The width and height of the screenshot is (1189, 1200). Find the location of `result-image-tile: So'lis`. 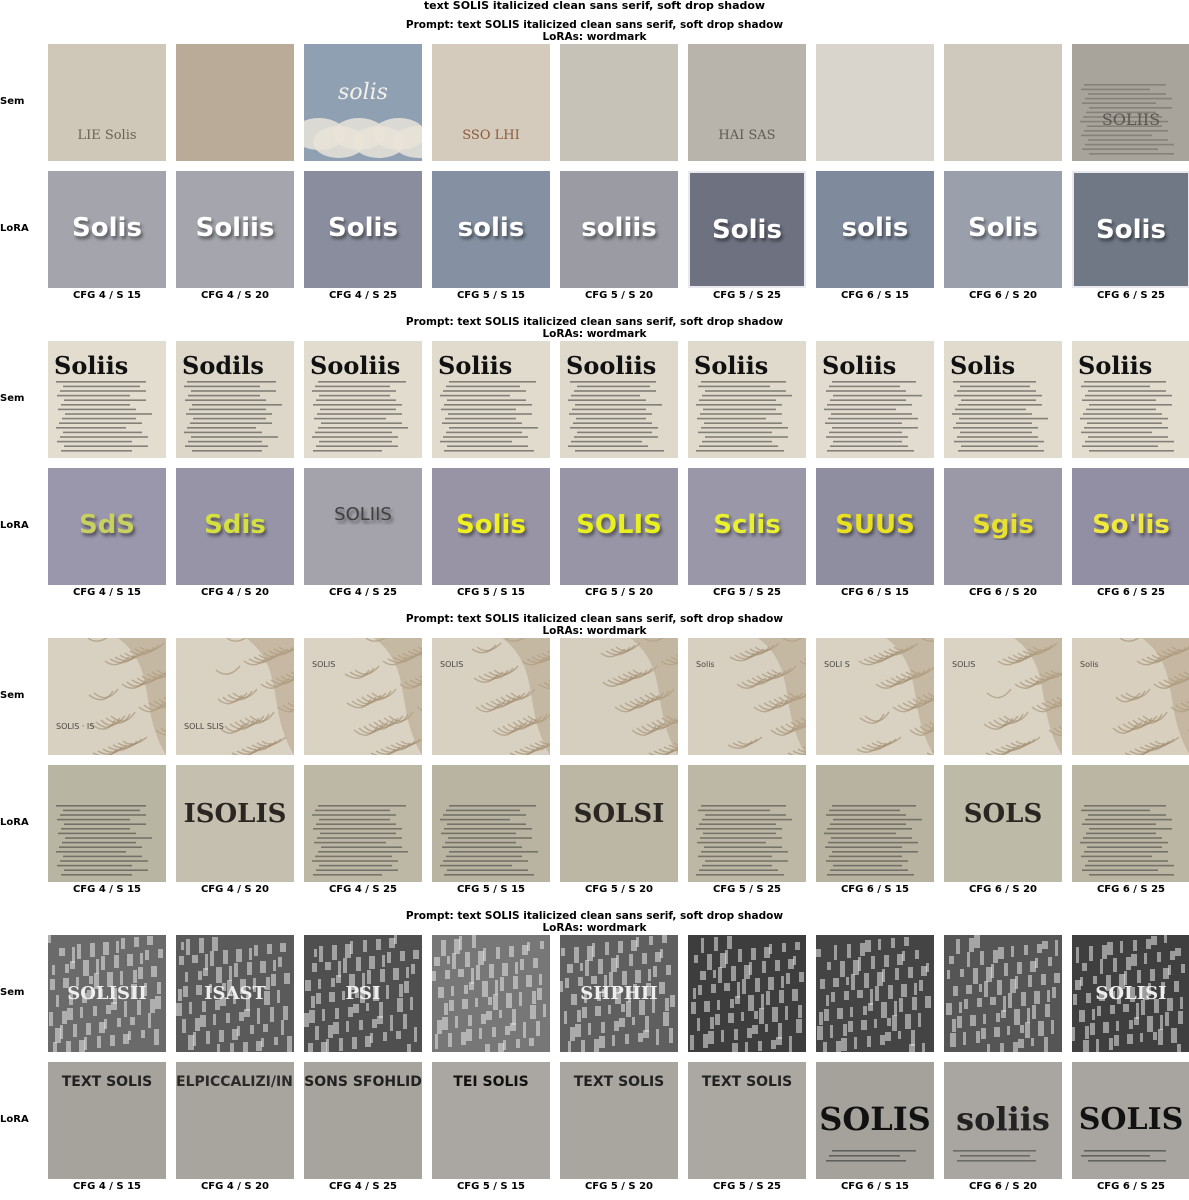

result-image-tile: So'lis is located at coordinates (1130, 526).